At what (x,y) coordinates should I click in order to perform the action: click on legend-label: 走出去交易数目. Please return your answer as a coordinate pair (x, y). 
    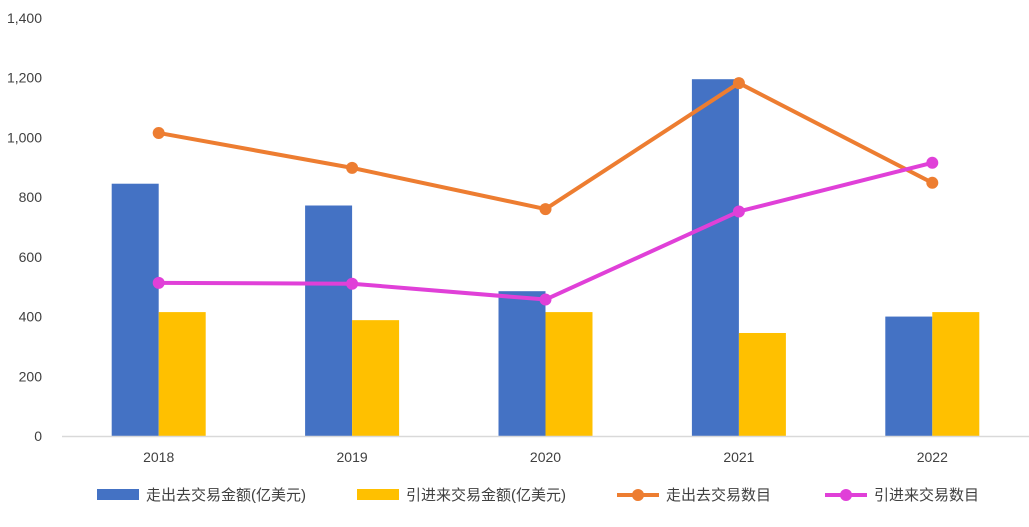
    Looking at the image, I should click on (718, 495).